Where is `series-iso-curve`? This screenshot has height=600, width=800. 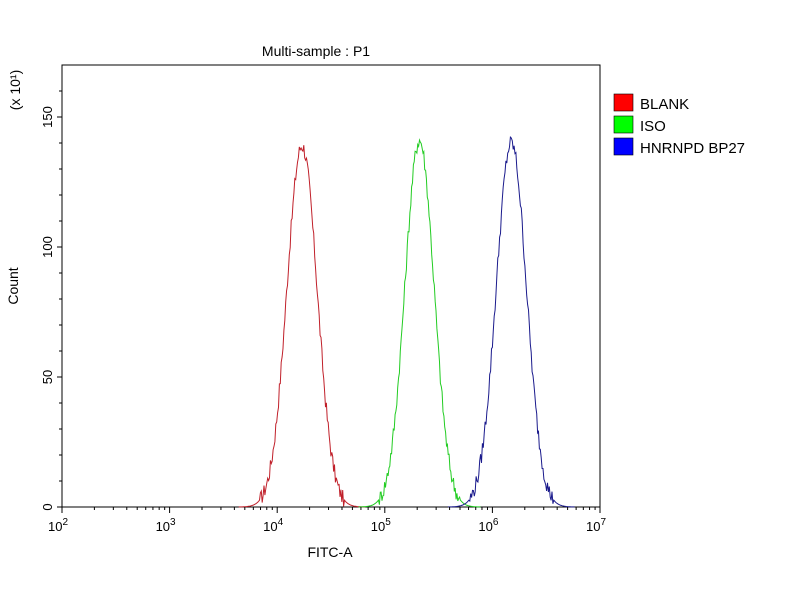
series-iso-curve is located at coordinates (419, 323).